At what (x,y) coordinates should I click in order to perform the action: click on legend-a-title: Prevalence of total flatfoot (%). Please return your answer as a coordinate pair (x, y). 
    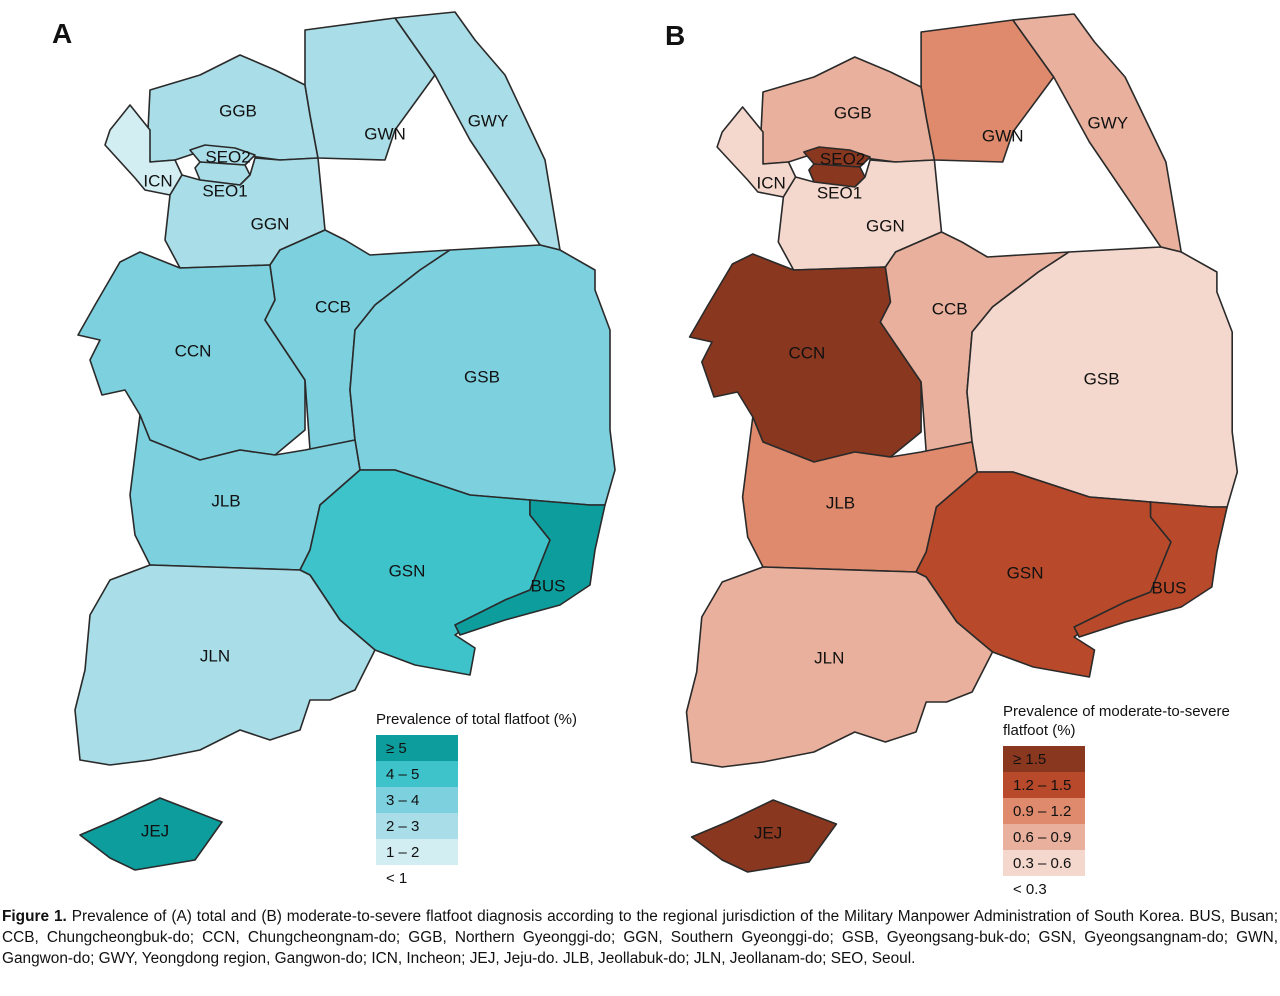
    Looking at the image, I should click on (476, 719).